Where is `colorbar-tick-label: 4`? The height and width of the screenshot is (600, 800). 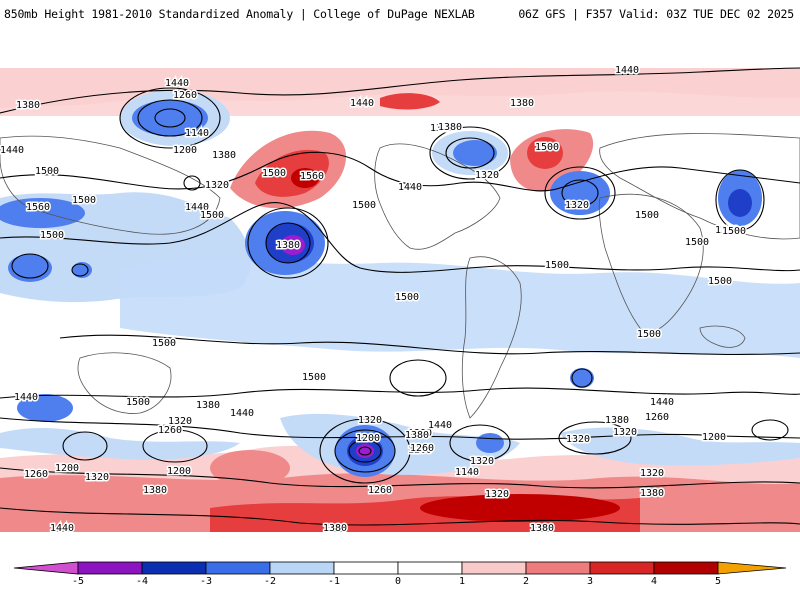
colorbar-tick-label: 4 is located at coordinates (654, 581).